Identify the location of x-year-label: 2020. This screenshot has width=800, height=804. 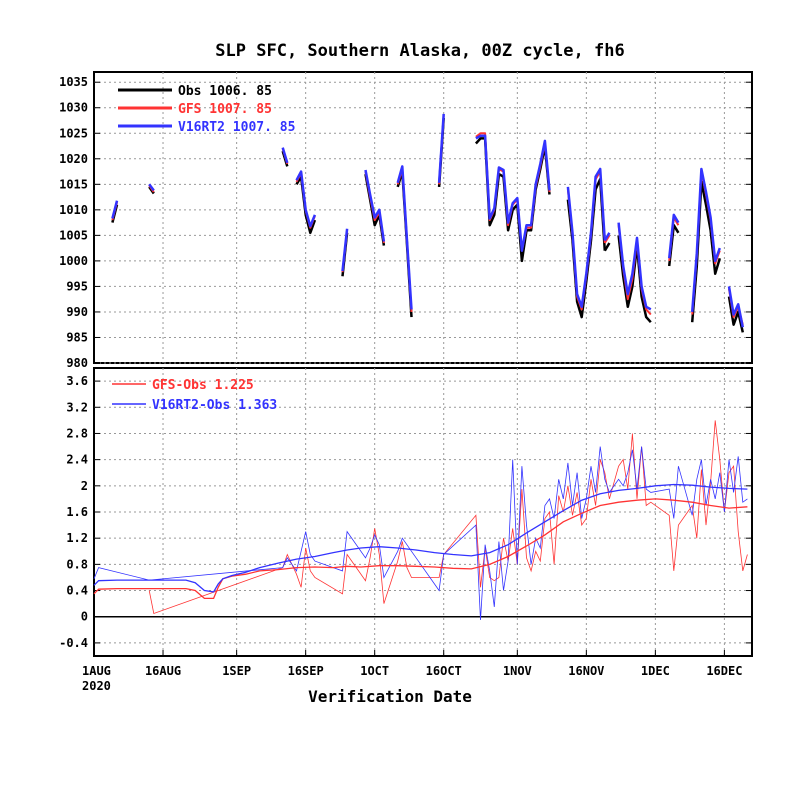
(96, 686).